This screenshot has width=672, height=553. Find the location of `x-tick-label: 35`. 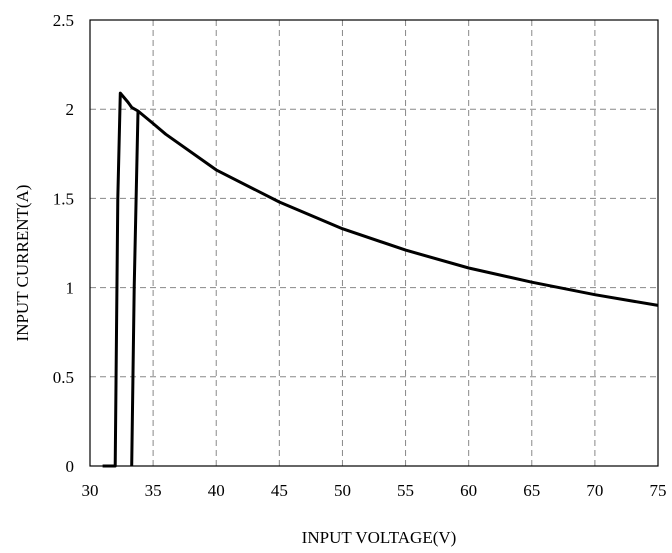

x-tick-label: 35 is located at coordinates (153, 490).